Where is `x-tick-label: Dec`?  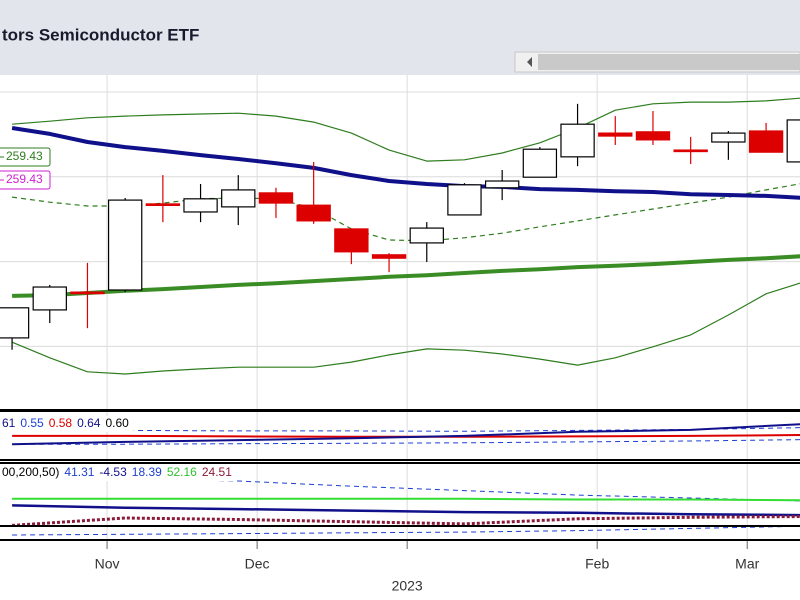
x-tick-label: Dec is located at coordinates (257, 564).